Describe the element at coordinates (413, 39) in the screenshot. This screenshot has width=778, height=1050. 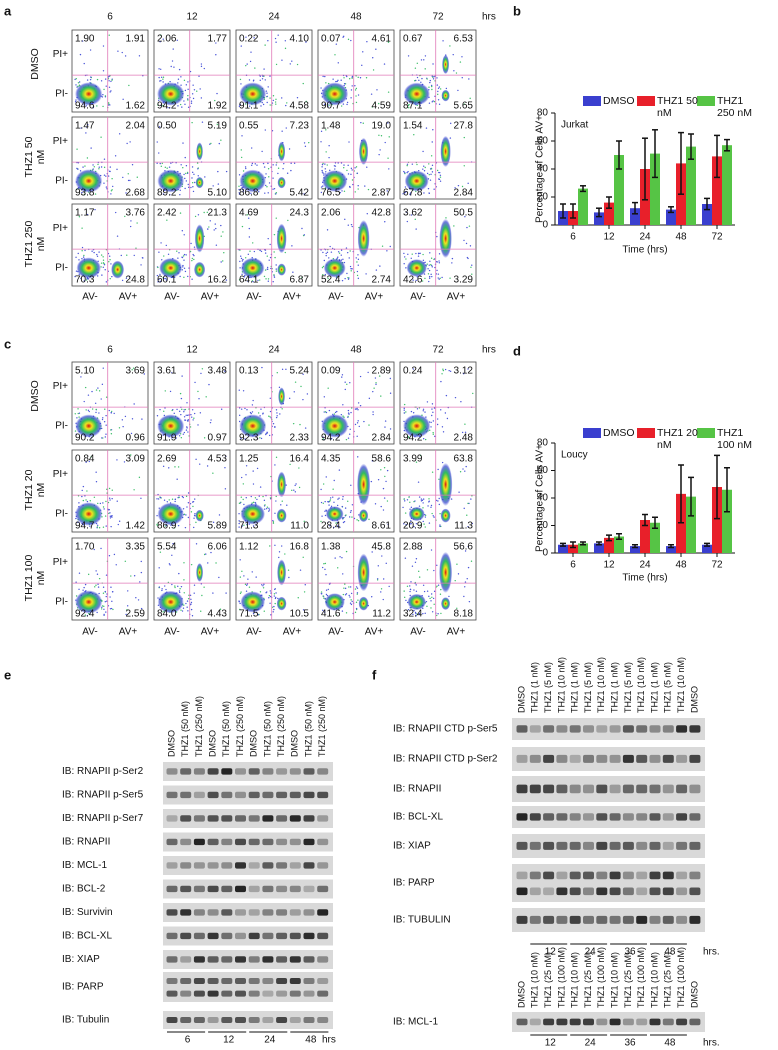
I see `quadrant-value: 0.67` at that location.